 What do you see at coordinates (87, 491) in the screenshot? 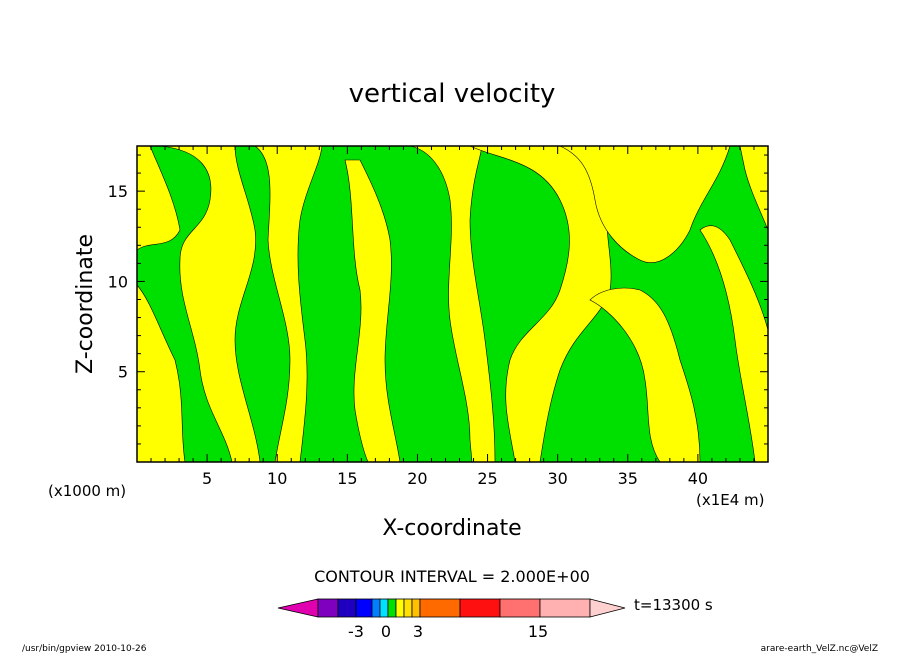
I see `y-unit-label: (x1000 m)` at bounding box center [87, 491].